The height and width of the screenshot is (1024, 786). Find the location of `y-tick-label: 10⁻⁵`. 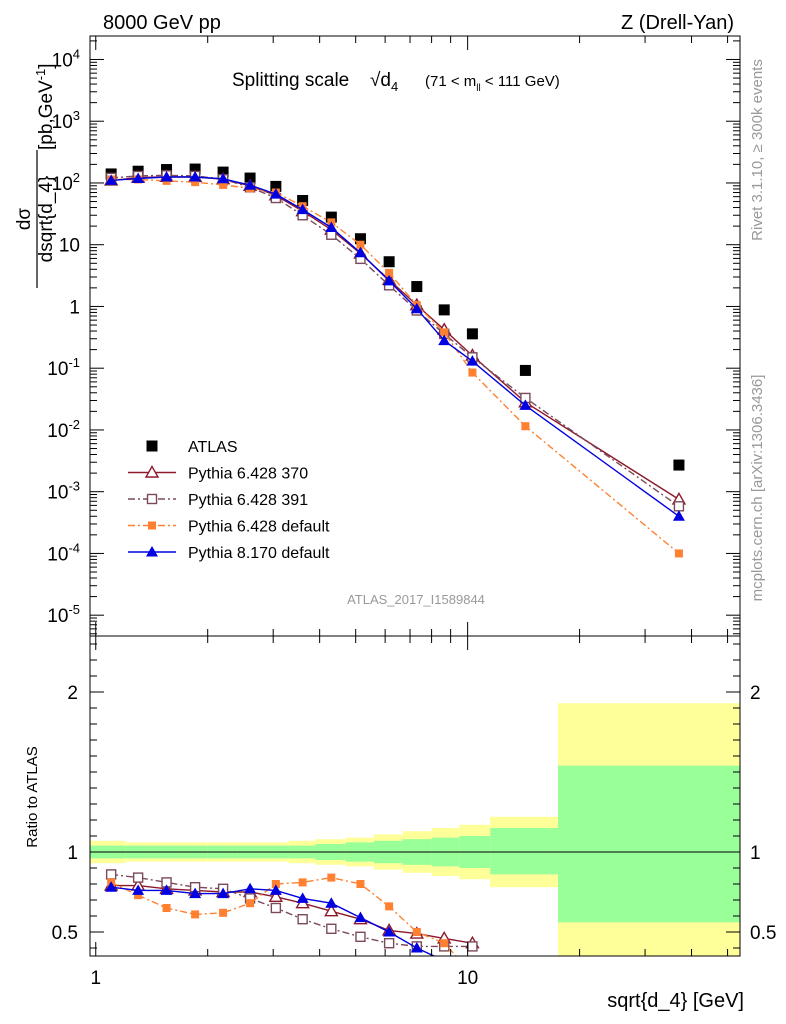

y-tick-label: 10⁻⁵ is located at coordinates (63, 614).